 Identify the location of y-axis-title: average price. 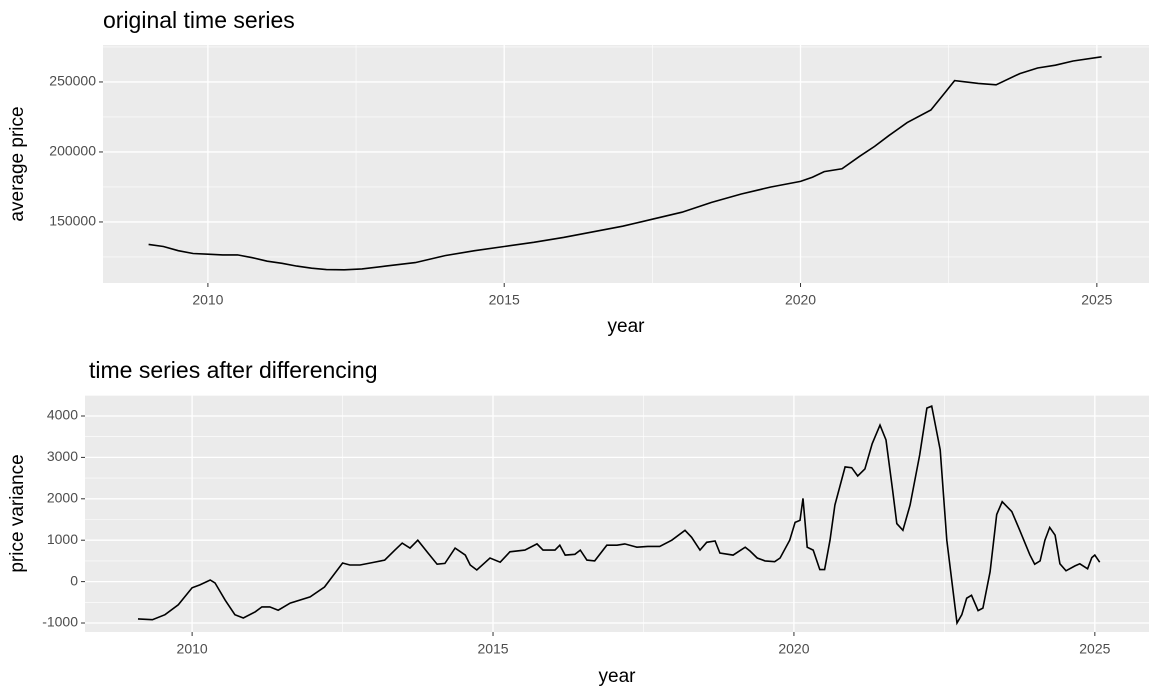
(17, 163).